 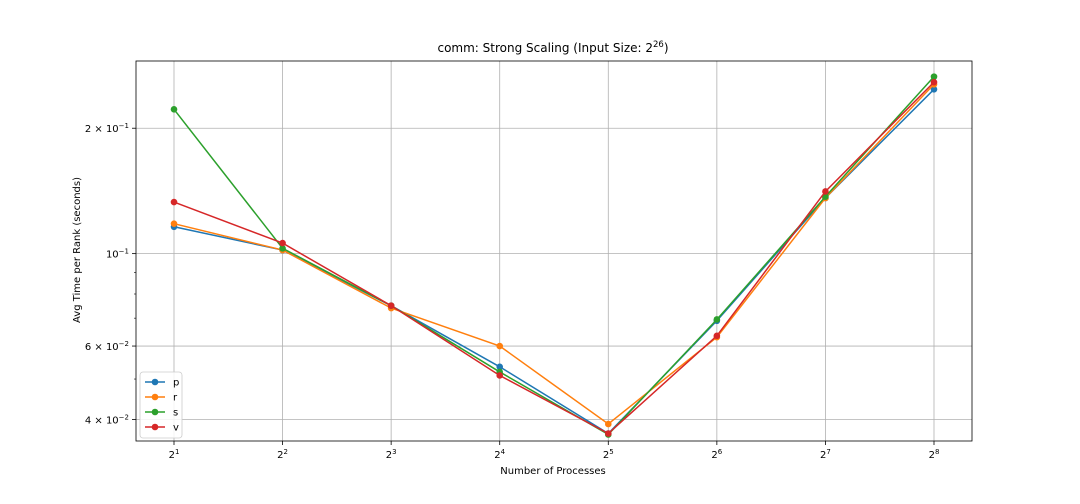 I want to click on chart-title-text: comm: Strong Scaling (Input Size: 2, so click(x=545, y=48).